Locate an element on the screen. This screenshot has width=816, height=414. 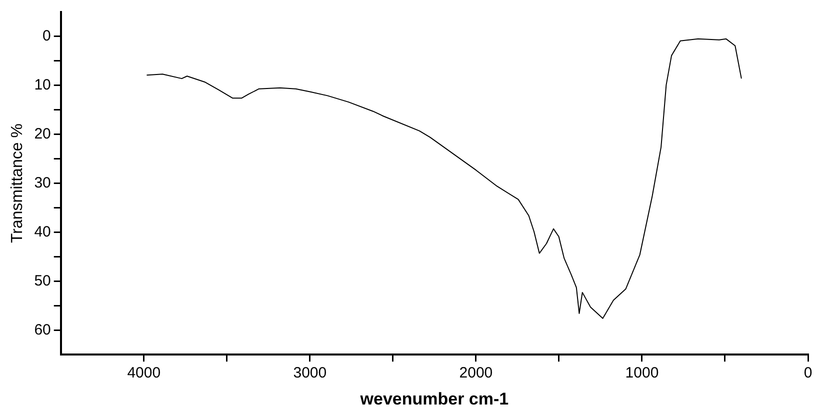
x-tick-label: 2000 is located at coordinates (476, 373).